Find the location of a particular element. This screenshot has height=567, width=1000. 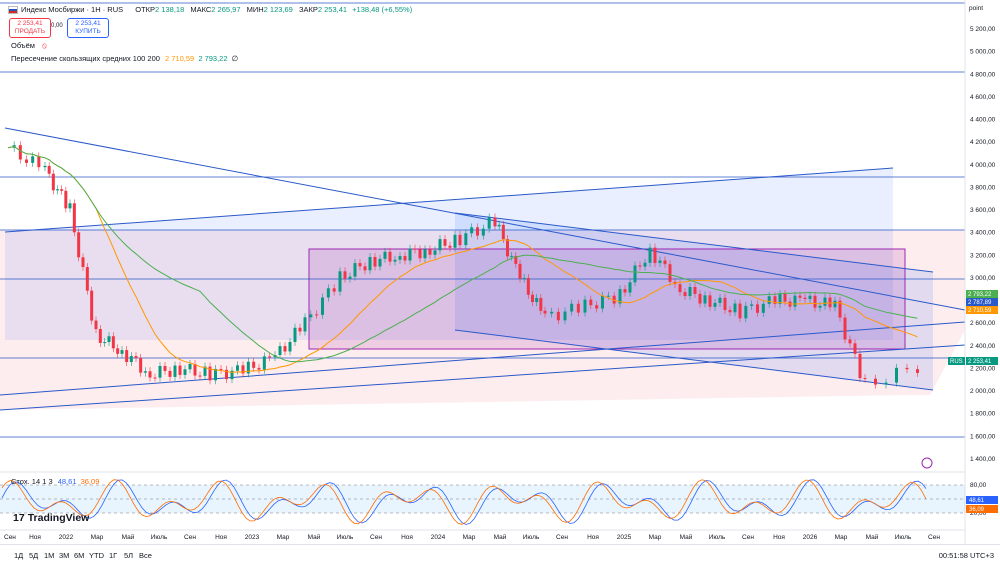

sell-button: 2 253,41 ПРОДАТЬ is located at coordinates (30, 28).